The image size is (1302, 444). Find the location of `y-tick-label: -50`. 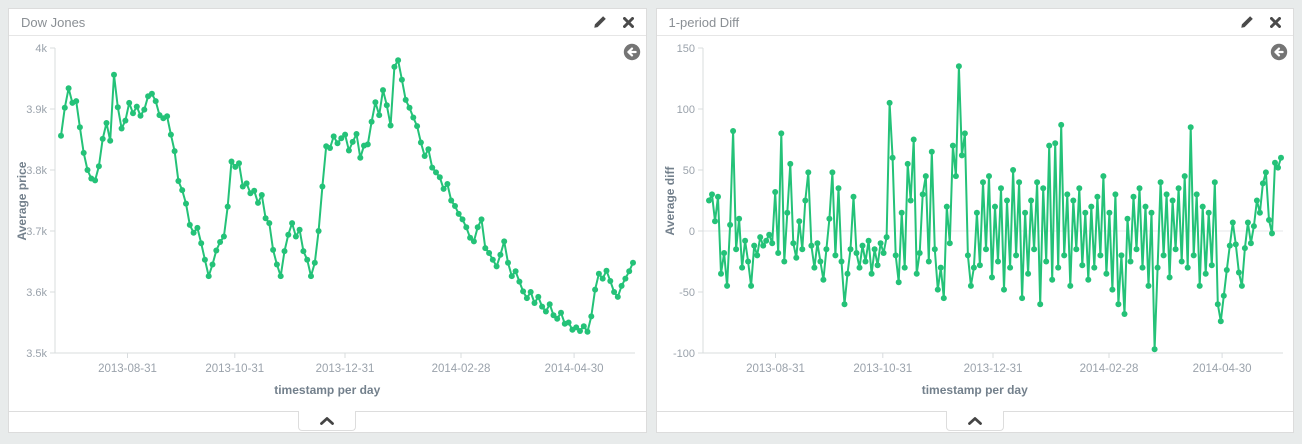

y-tick-label: -50 is located at coordinates (687, 293).